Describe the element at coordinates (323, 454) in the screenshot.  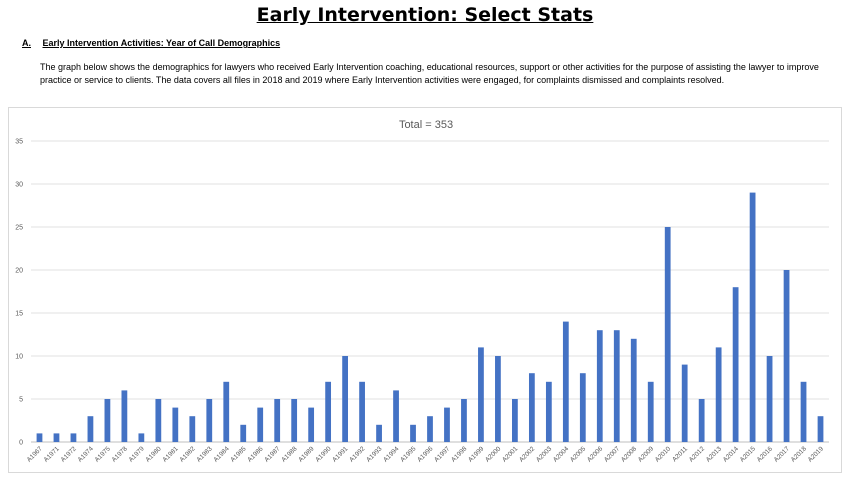
I see `x-tick-label: A1990` at that location.